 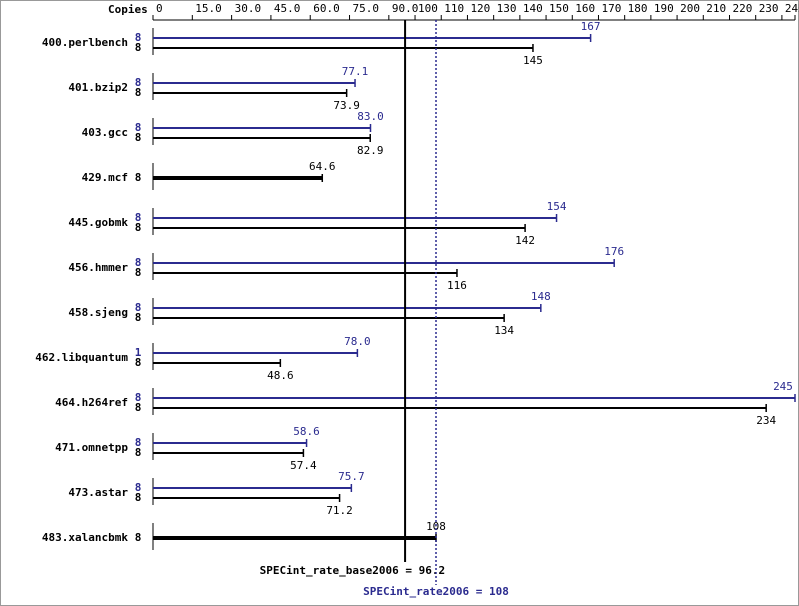 I want to click on value-label: 78.0, so click(x=357, y=341).